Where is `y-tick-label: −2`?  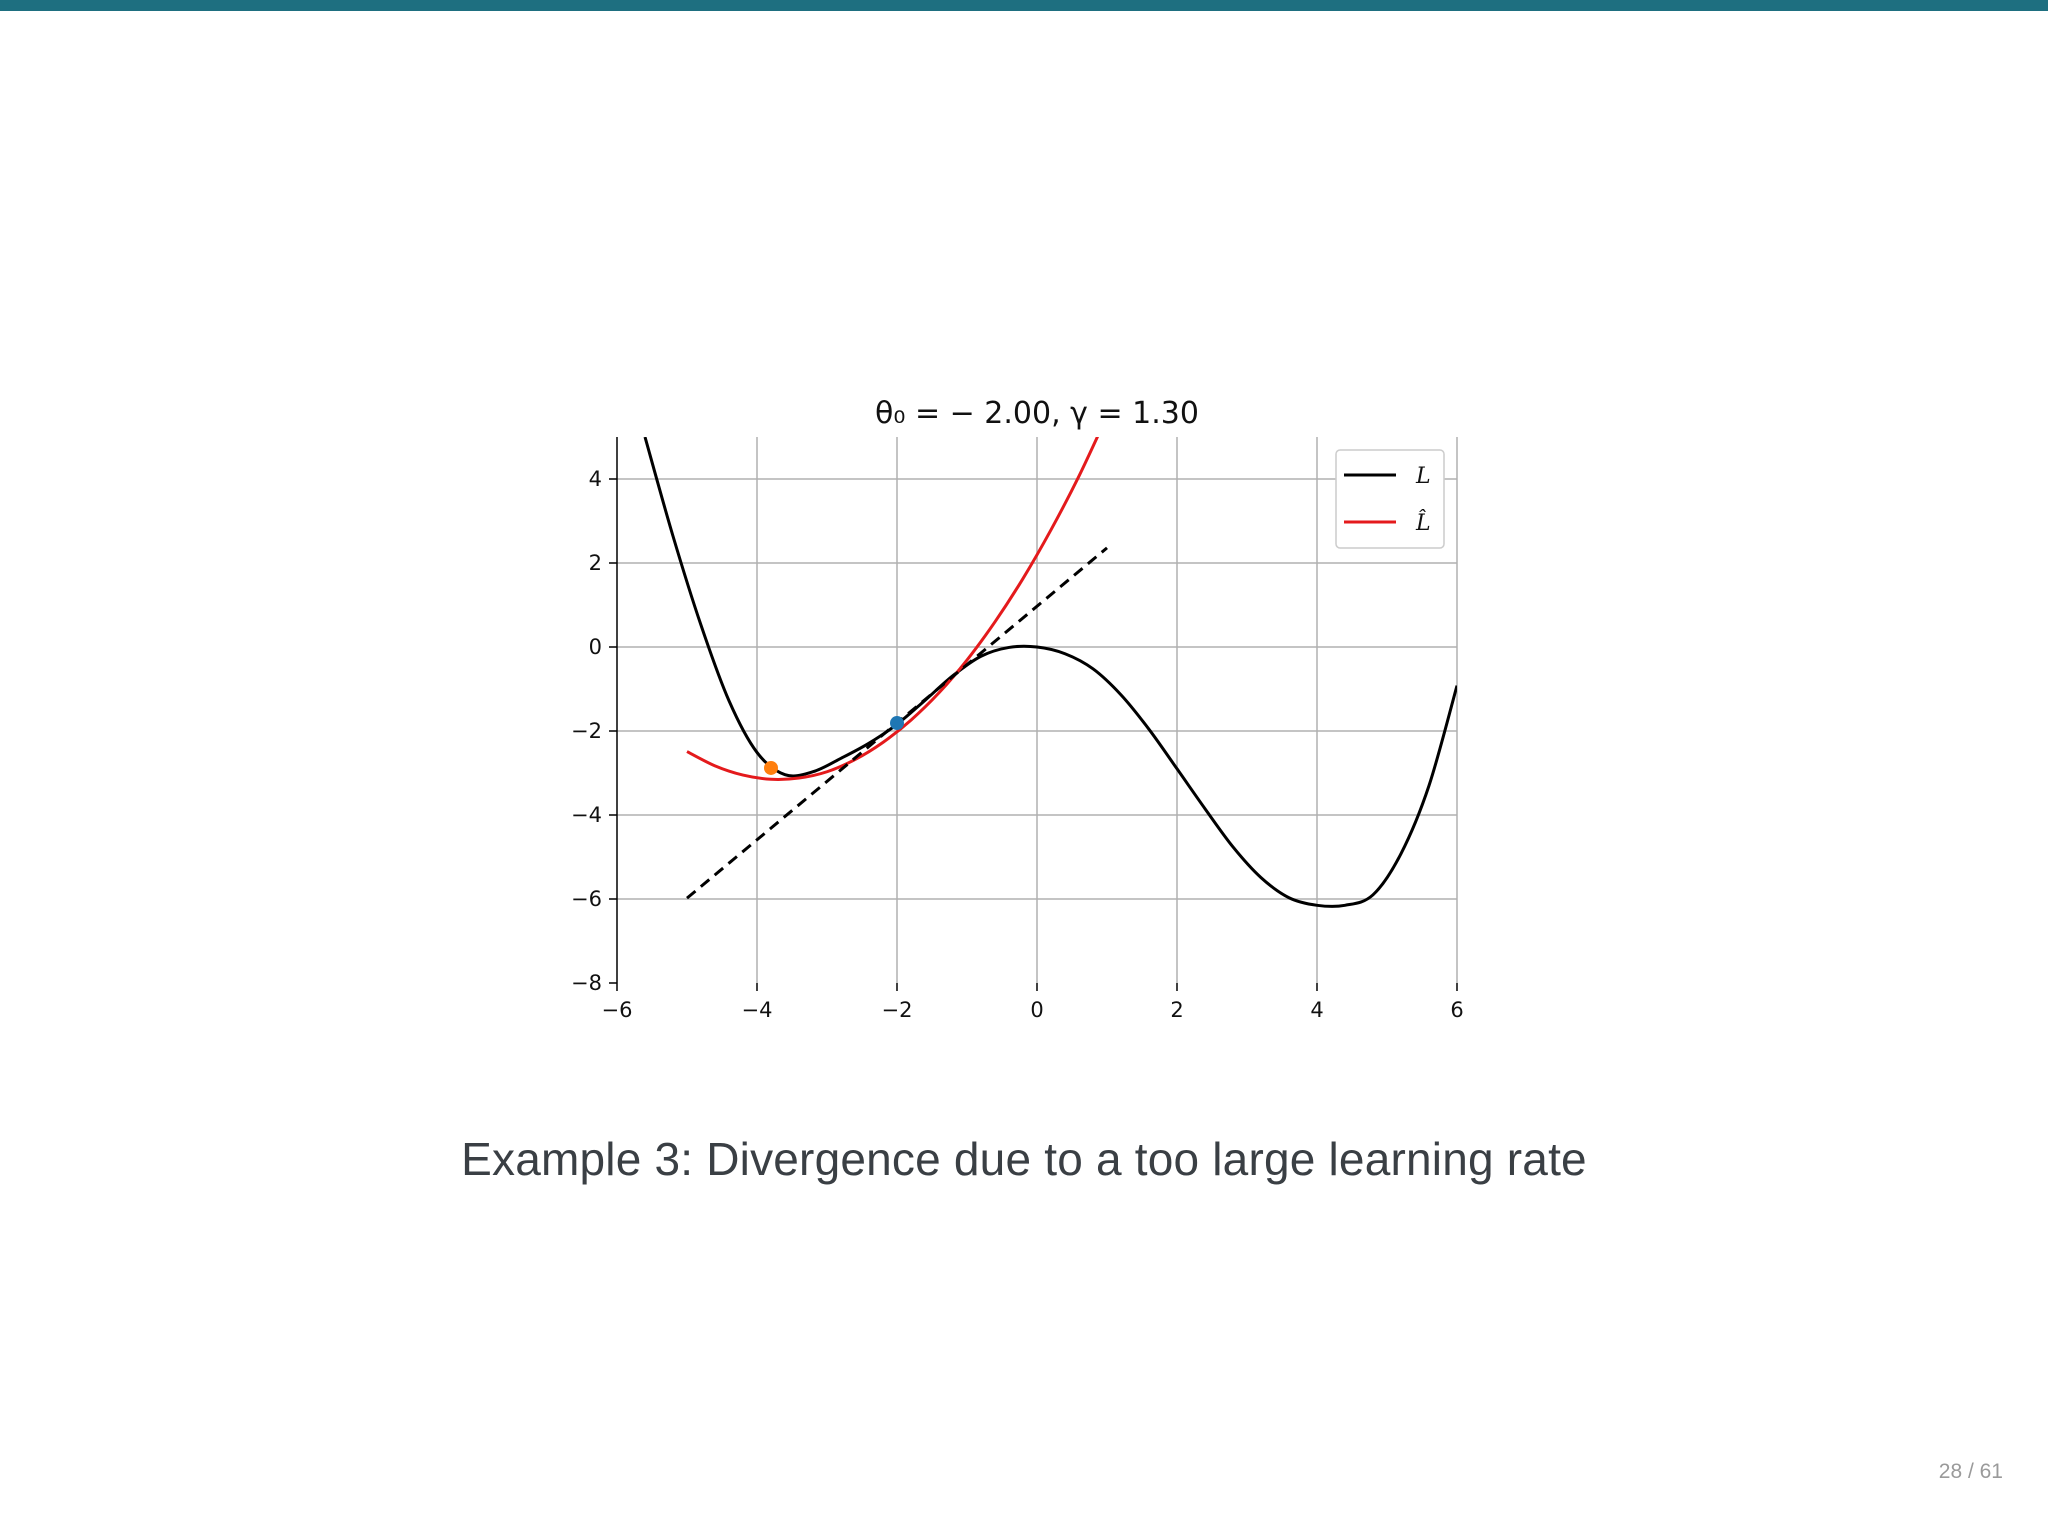
y-tick-label: −2 is located at coordinates (586, 731).